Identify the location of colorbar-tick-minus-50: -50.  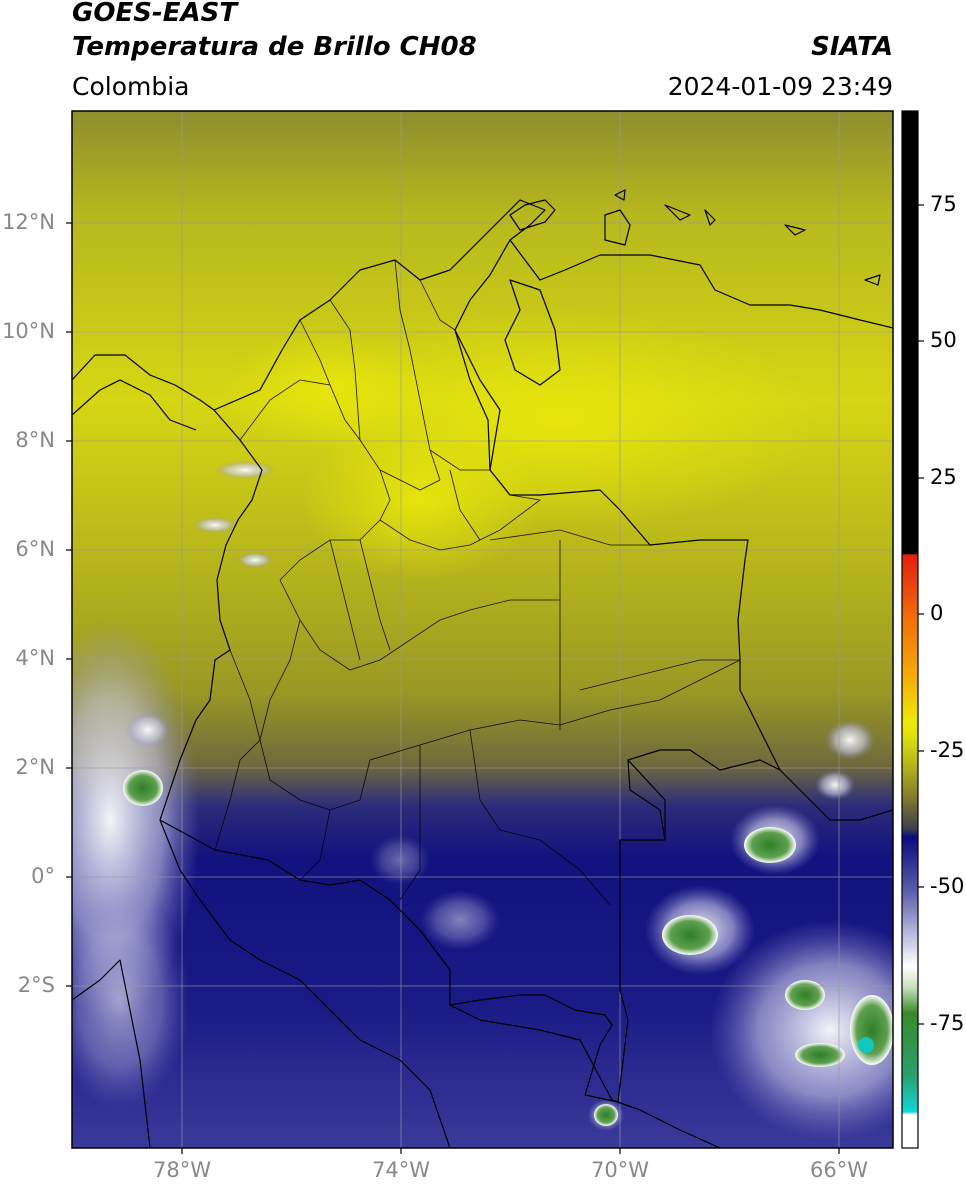
(947, 886).